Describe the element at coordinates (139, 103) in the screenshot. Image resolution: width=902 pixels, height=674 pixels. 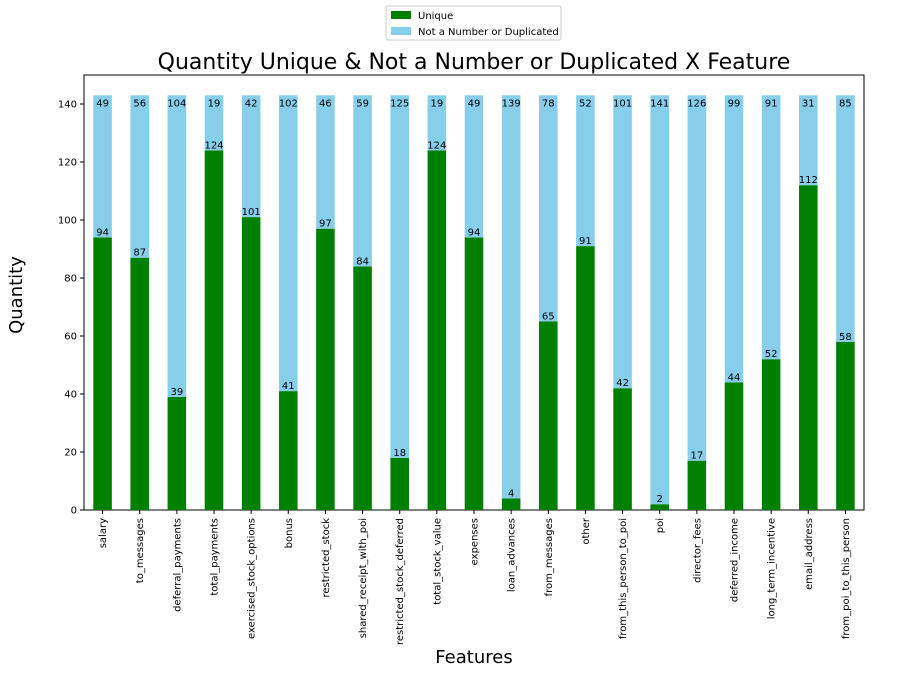
I see `data-label-nan-duplicated: 56` at that location.